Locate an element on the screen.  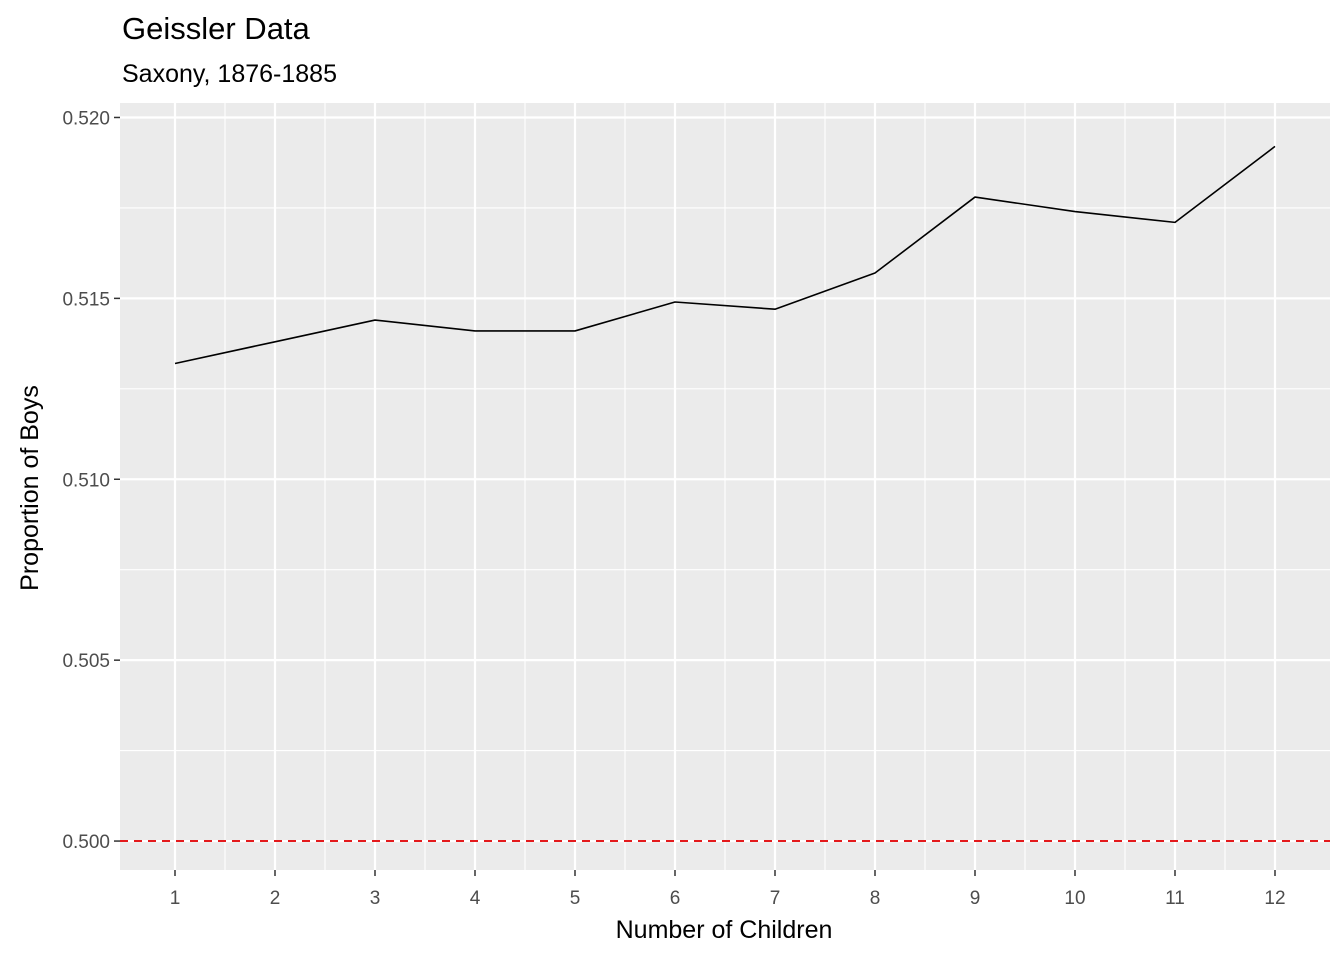
y-tick-label: 0.510 is located at coordinates (86, 480).